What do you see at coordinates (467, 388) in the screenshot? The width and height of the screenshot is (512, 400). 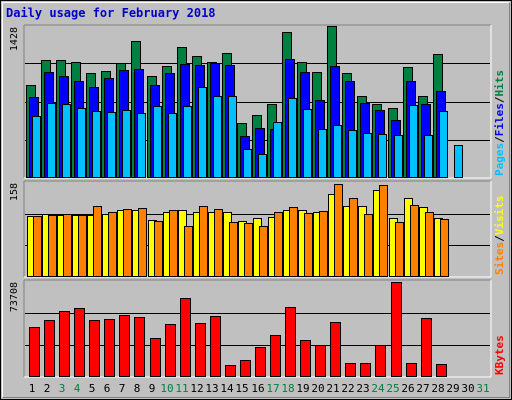 I see `x-tick-label-30: 30` at bounding box center [467, 388].